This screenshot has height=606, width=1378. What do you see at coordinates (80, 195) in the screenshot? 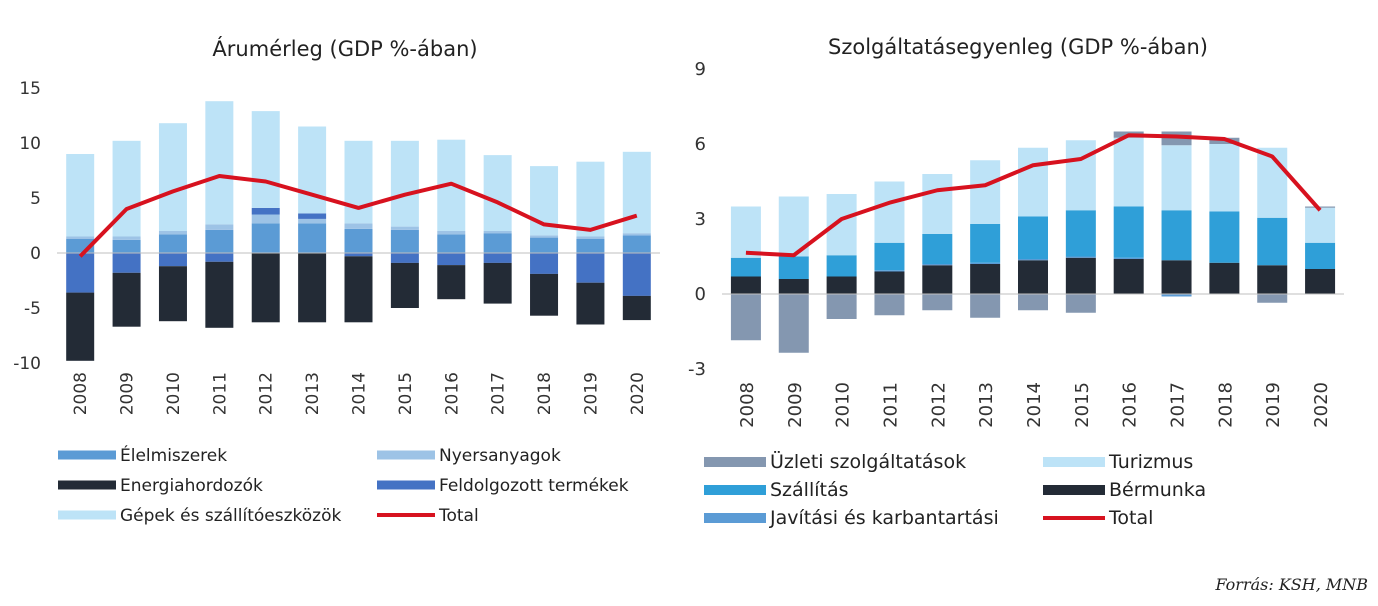
I see `bar-machinery-2008` at bounding box center [80, 195].